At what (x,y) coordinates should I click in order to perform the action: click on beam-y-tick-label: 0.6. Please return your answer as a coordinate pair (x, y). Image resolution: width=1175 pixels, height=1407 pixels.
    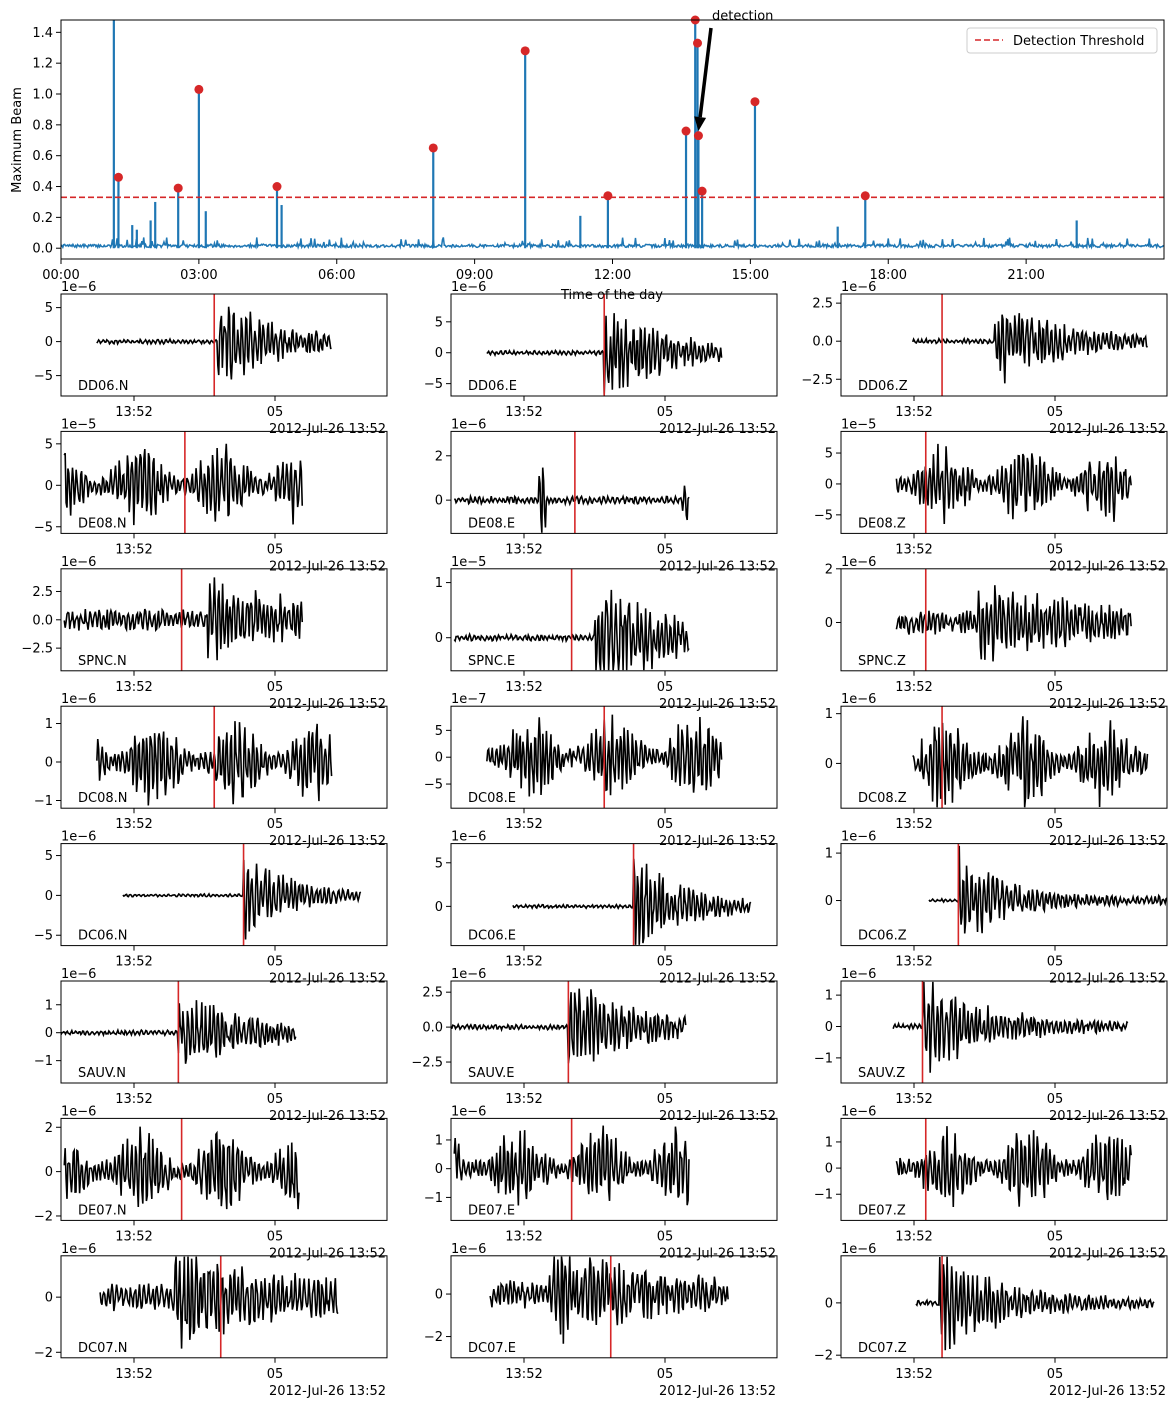
    Looking at the image, I should click on (42, 156).